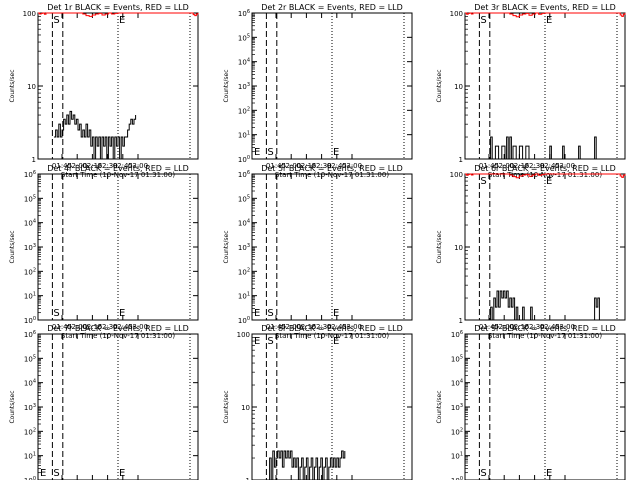 This screenshot has height=480, width=640. I want to click on chart-title-det8r: Det 8r BLACK = Events, RED = LLD, so click(332, 328).